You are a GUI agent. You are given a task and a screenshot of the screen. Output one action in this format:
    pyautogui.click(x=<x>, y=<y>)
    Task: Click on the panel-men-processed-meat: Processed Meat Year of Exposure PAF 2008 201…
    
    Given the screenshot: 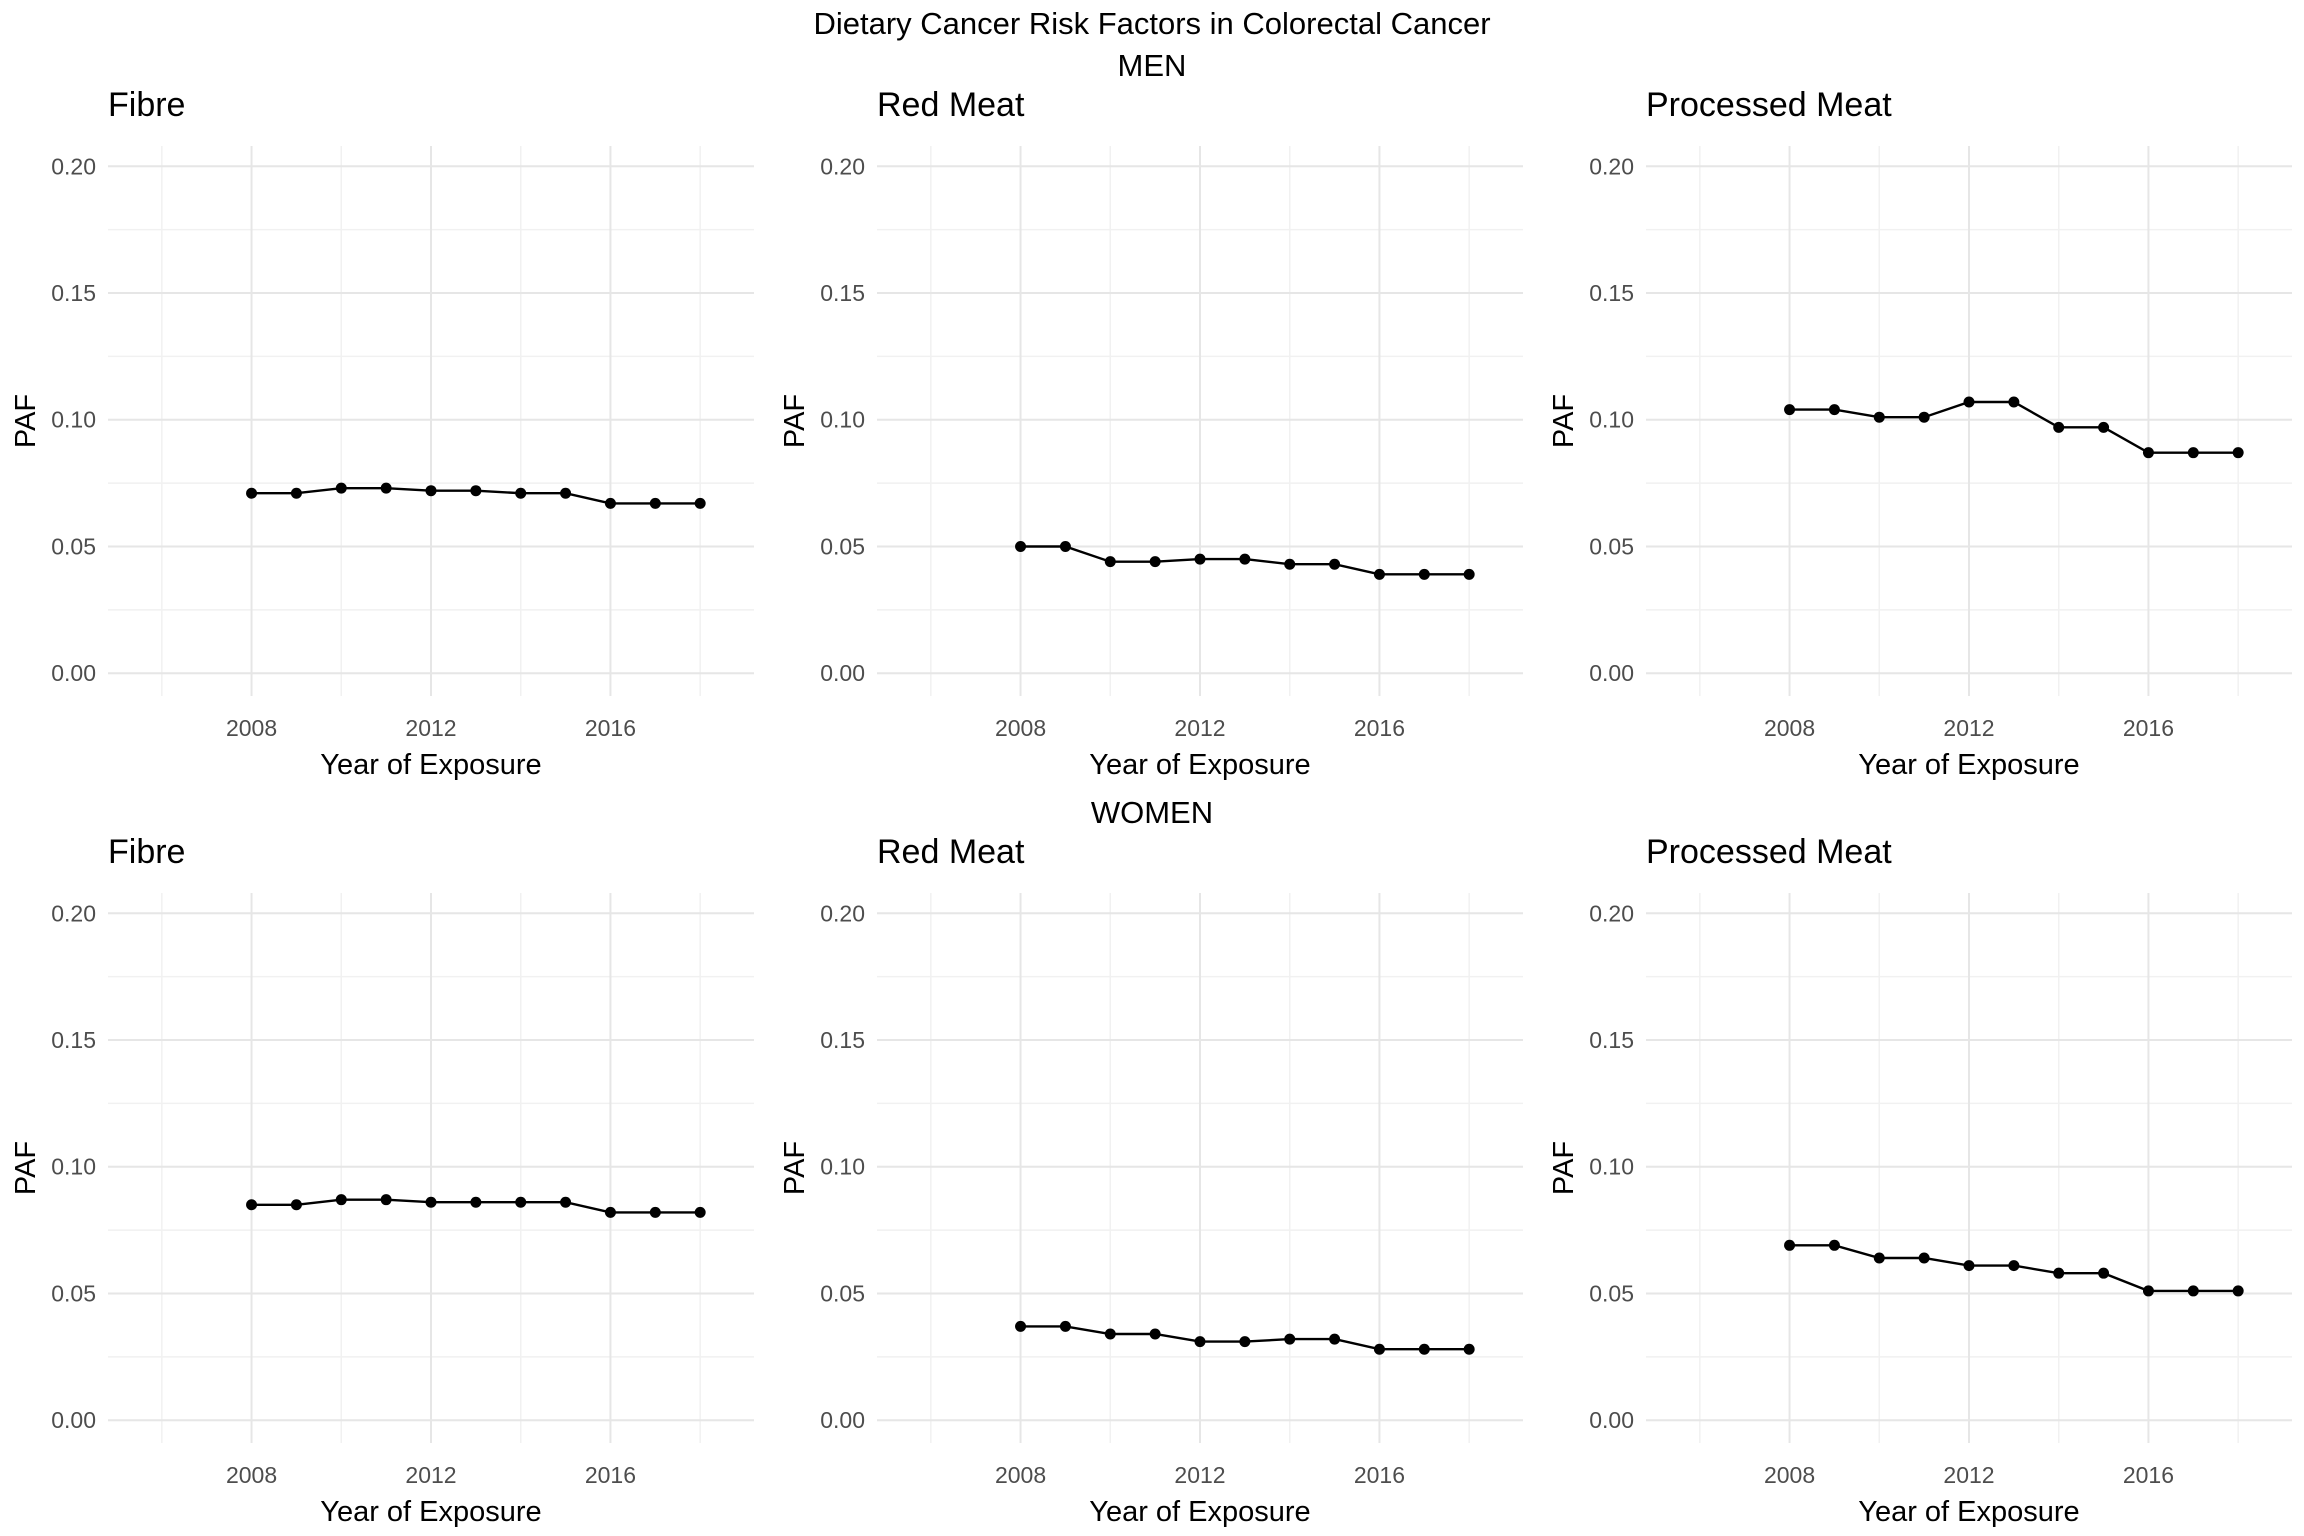 What is the action you would take?
    pyautogui.click(x=1920, y=433)
    